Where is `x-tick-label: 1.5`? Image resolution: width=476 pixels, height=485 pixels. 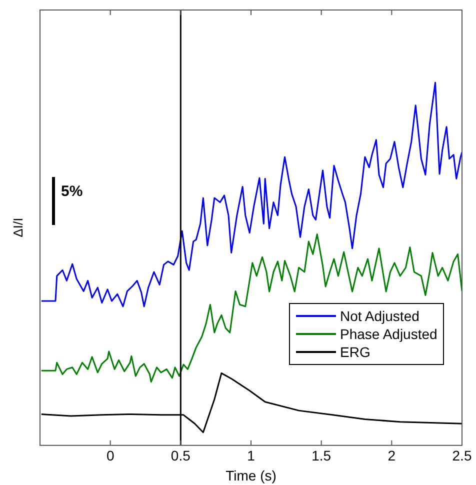
x-tick-label: 1.5 is located at coordinates (322, 456).